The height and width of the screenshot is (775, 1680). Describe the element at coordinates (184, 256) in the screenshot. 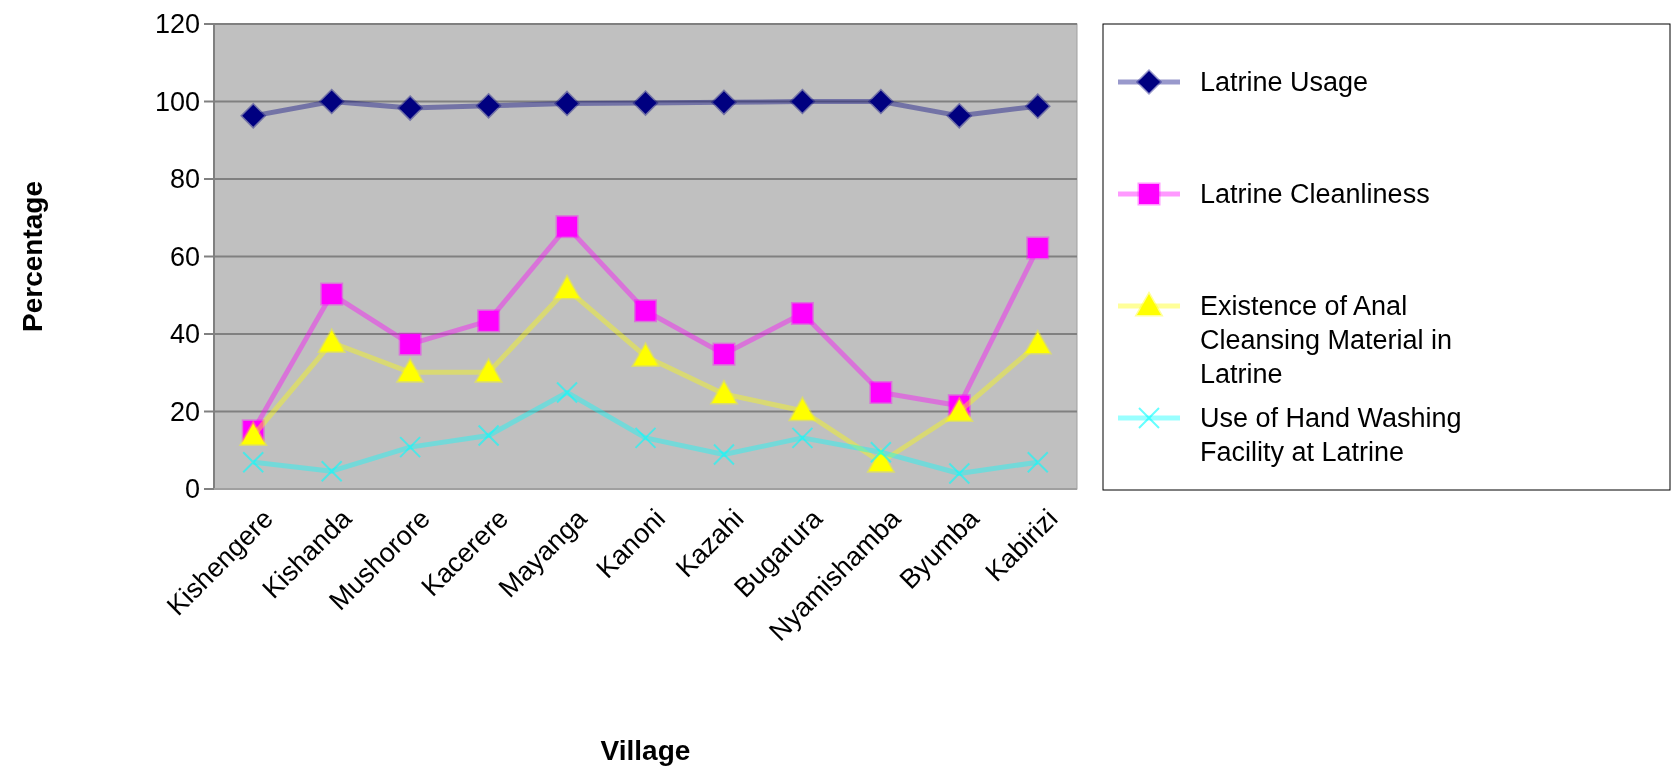

I see `y-tick-label: 60` at that location.